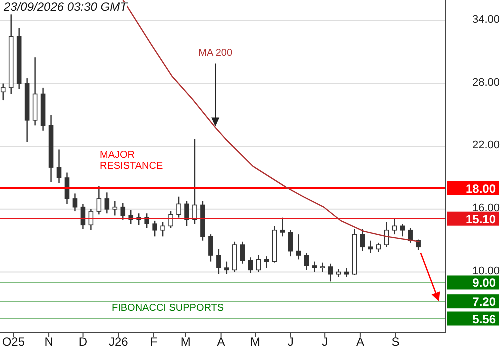 The width and height of the screenshot is (500, 350). What do you see at coordinates (486, 146) in the screenshot?
I see `y-tick-label: 22.00` at bounding box center [486, 146].